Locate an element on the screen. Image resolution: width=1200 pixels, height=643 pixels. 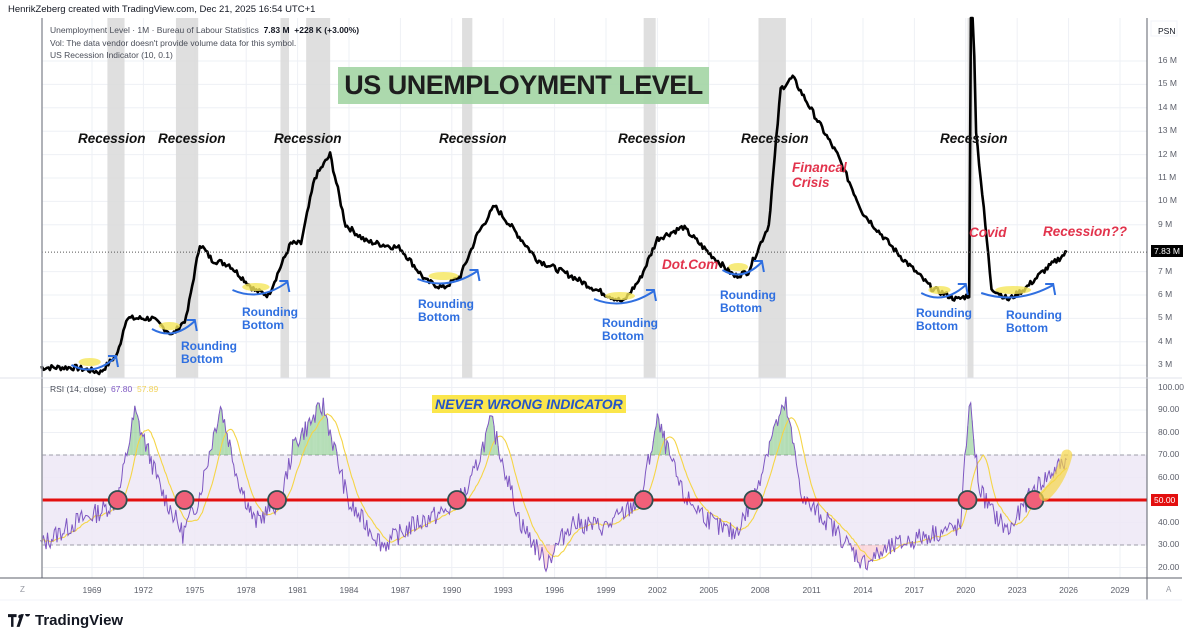
price-tick: 16 M is located at coordinates (1167, 60).